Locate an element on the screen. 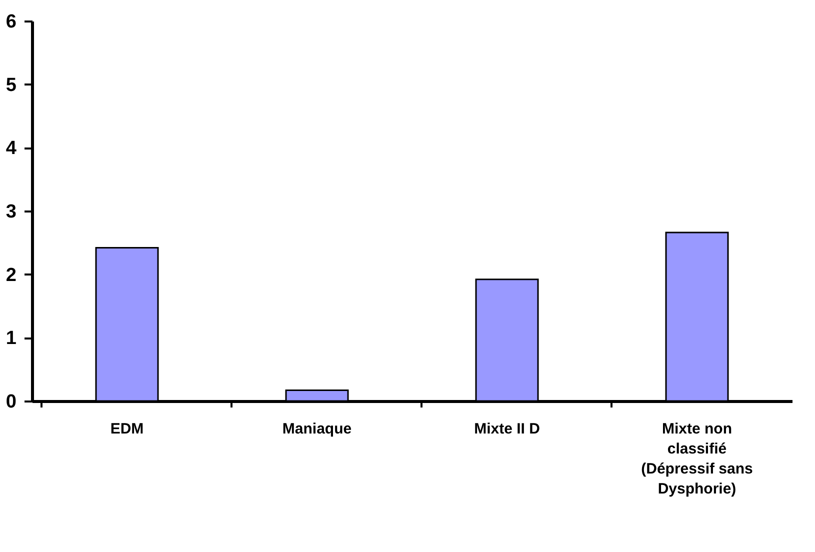  x-tick-label: Maniaque is located at coordinates (317, 429).